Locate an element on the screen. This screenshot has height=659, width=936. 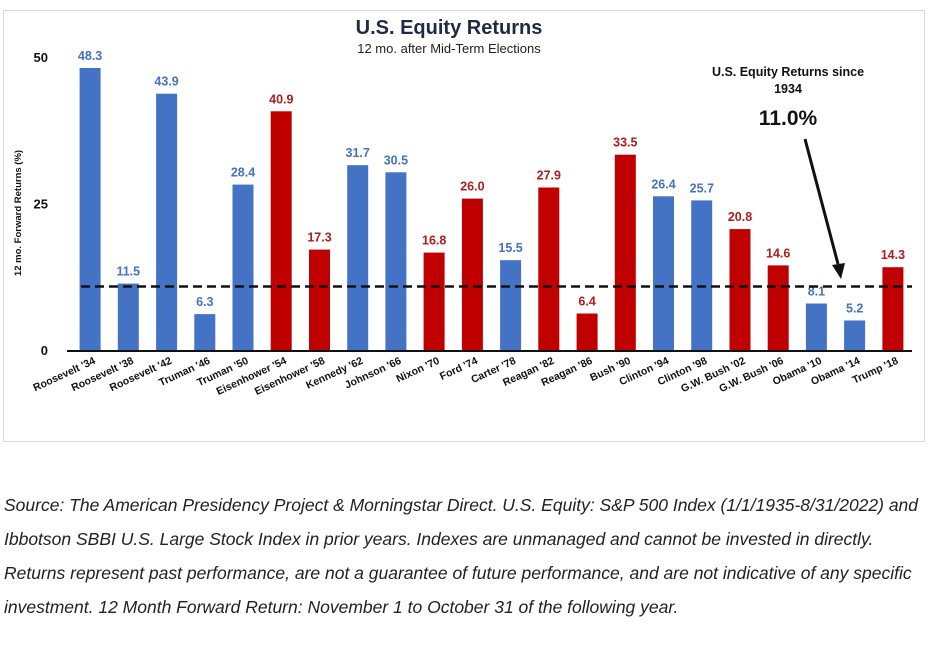
annotation-heading: U.S. Equity Returns since is located at coordinates (788, 72).